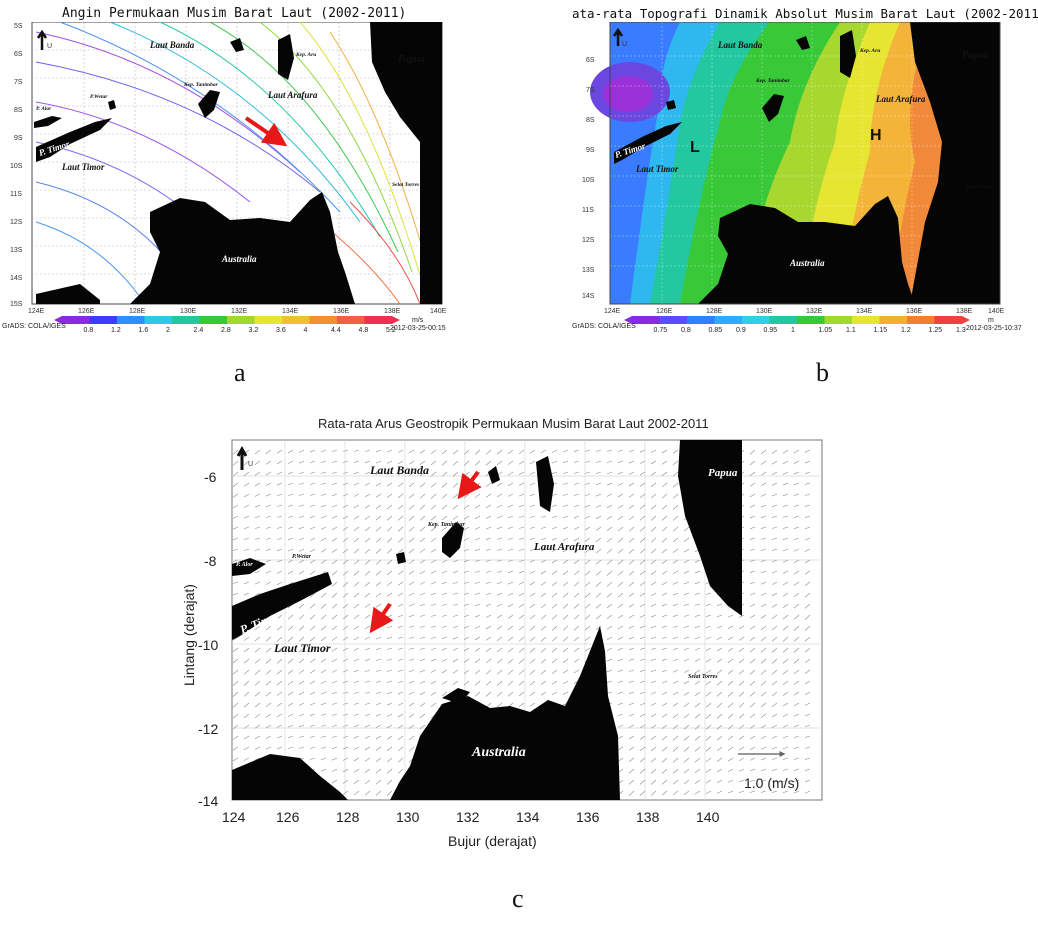  I want to click on papua-landmass, so click(406, 163).